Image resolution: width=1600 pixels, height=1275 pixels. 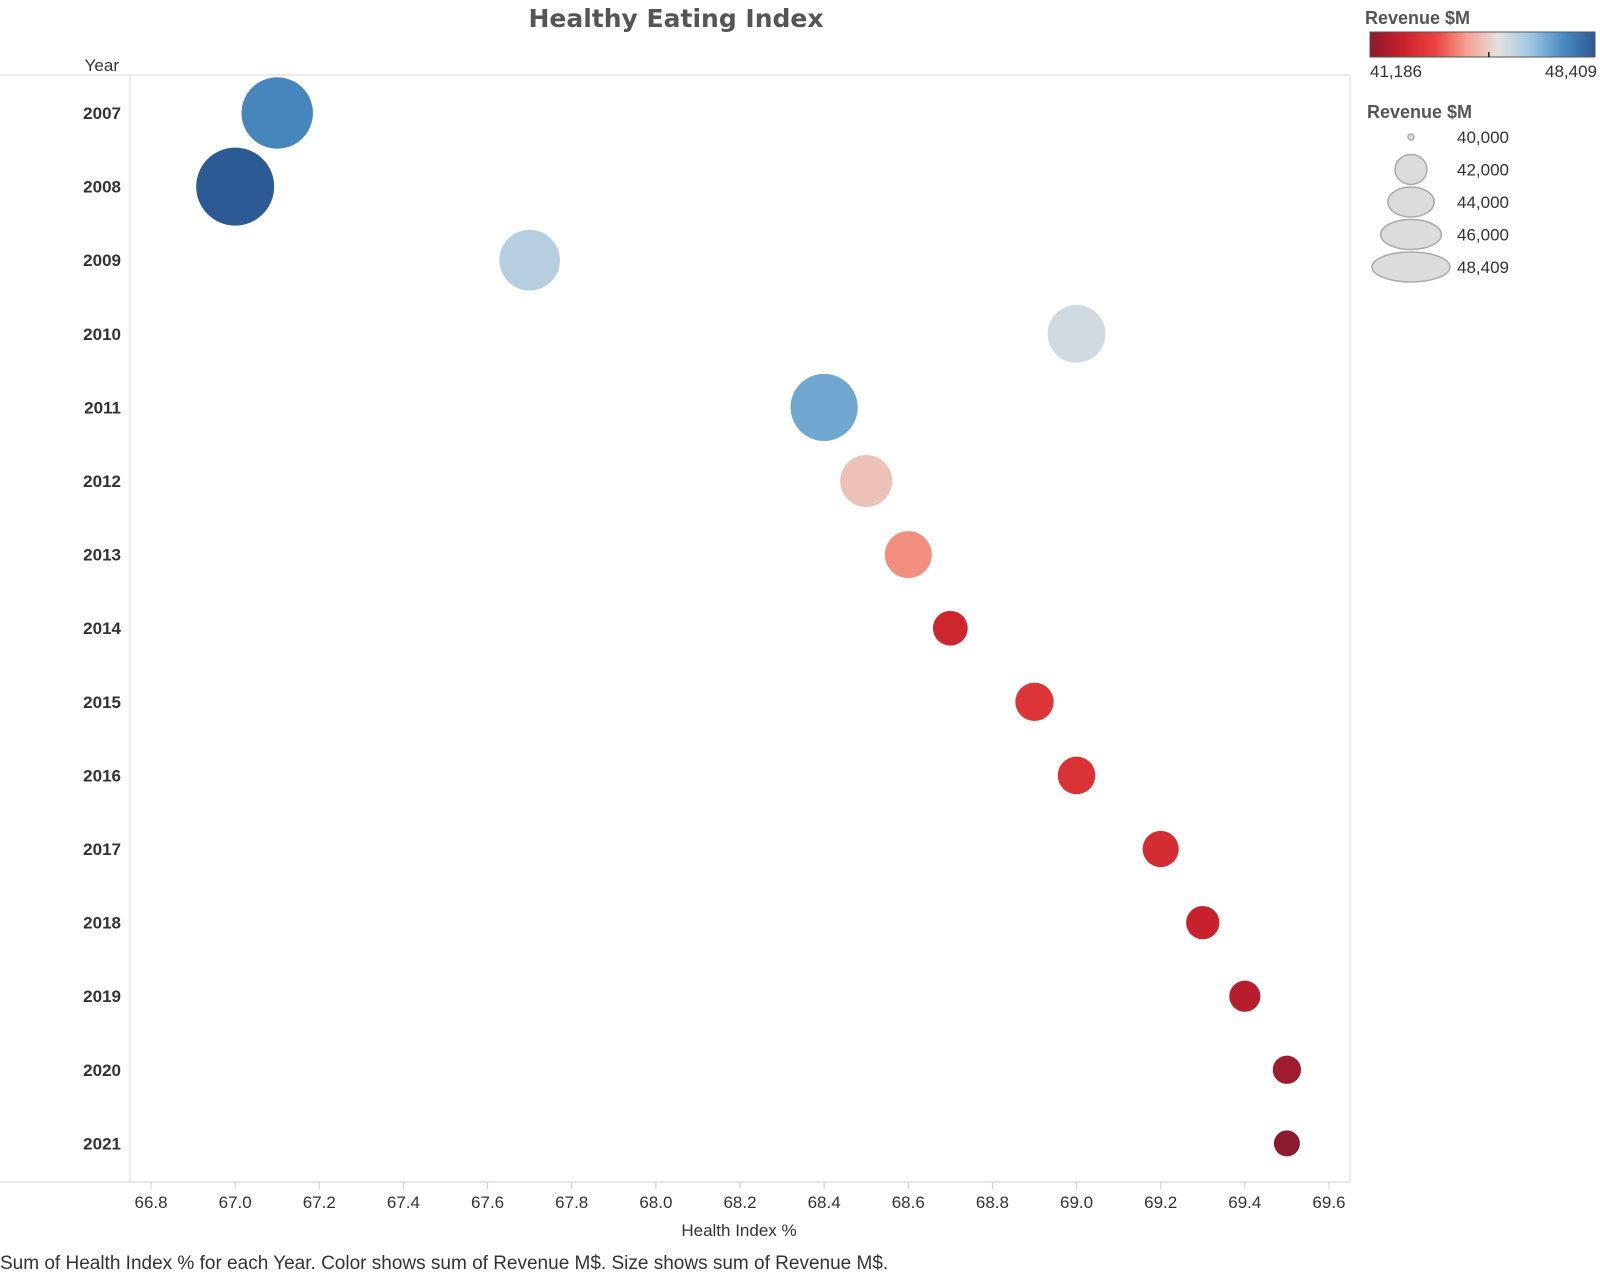 What do you see at coordinates (102, 555) in the screenshot?
I see `year-label: 2013` at bounding box center [102, 555].